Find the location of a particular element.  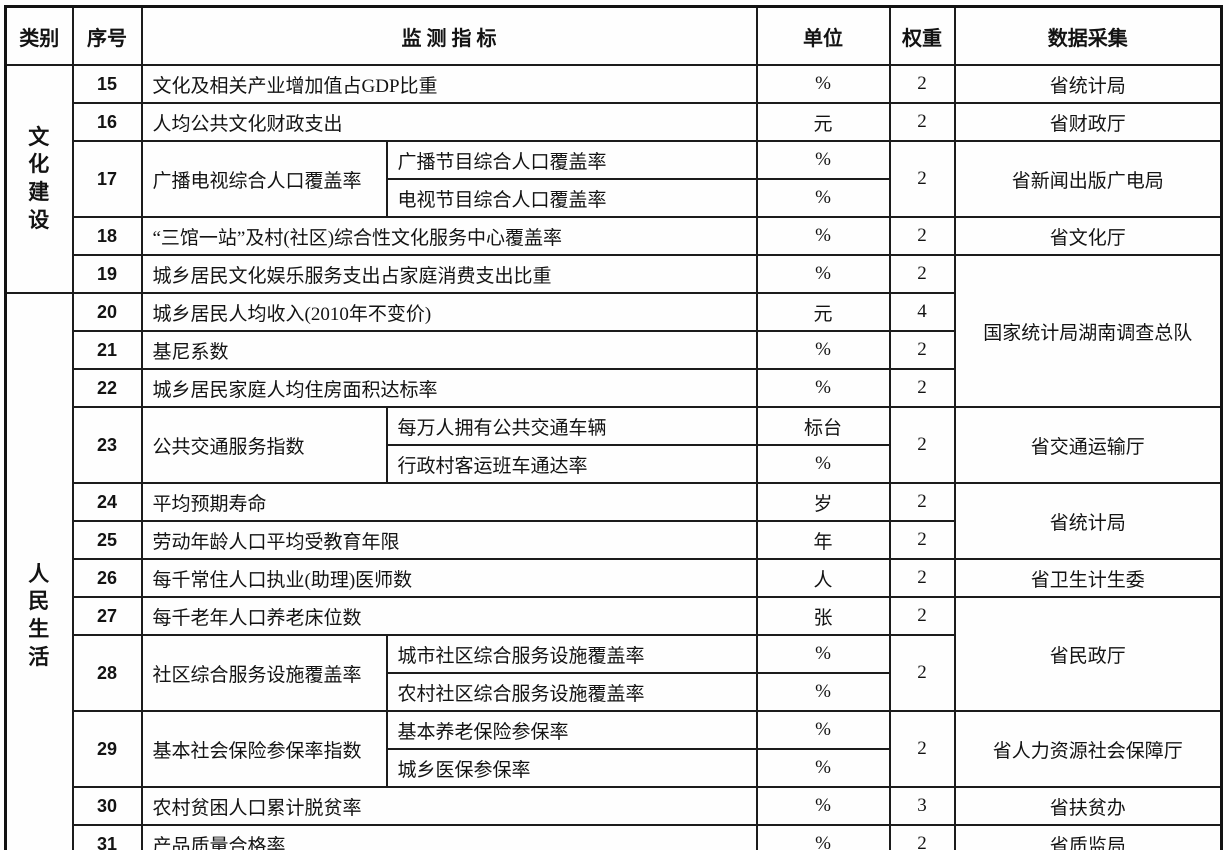

source-cell: 省卫生计生委 is located at coordinates (1088, 578).